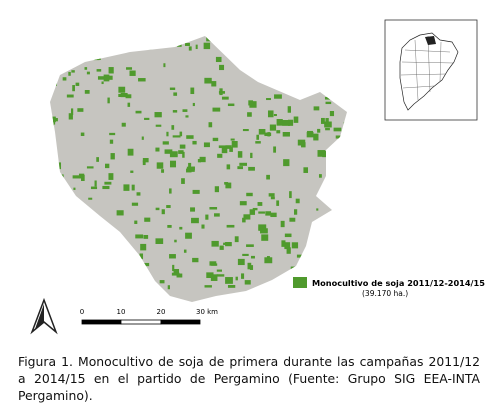 The height and width of the screenshot is (404, 497). Describe the element at coordinates (430, 40) in the screenshot. I see `inset-highlight` at that location.